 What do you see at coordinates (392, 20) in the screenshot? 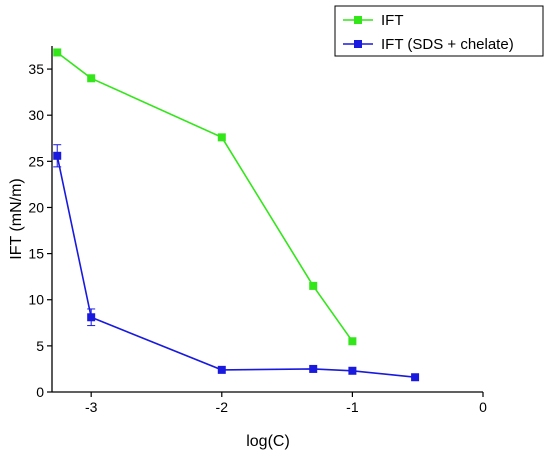
I see `legend-label-ift: IFT` at bounding box center [392, 20].